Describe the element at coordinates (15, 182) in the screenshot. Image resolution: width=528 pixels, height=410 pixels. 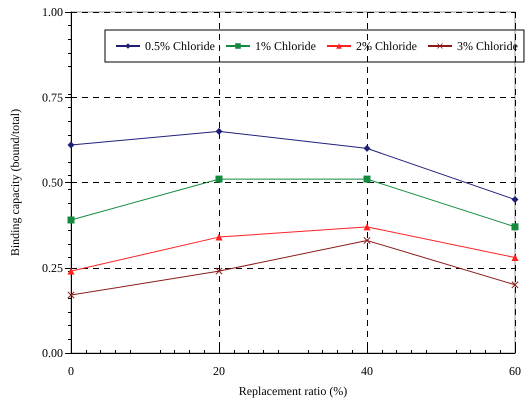
I see `y-axis-title: Binding capacity (bound/total)` at that location.